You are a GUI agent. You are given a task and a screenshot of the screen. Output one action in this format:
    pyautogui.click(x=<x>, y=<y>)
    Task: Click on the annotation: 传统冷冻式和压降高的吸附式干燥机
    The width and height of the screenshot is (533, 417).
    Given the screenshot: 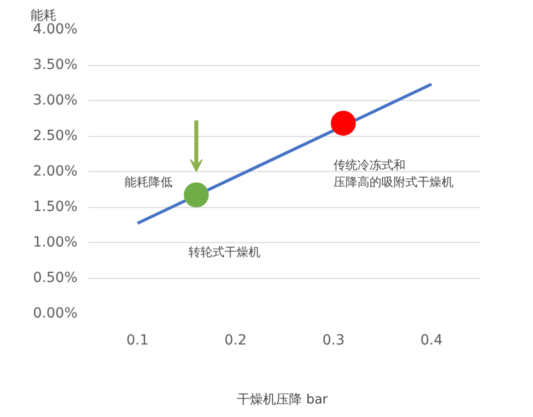 What is the action you would take?
    pyautogui.click(x=393, y=174)
    